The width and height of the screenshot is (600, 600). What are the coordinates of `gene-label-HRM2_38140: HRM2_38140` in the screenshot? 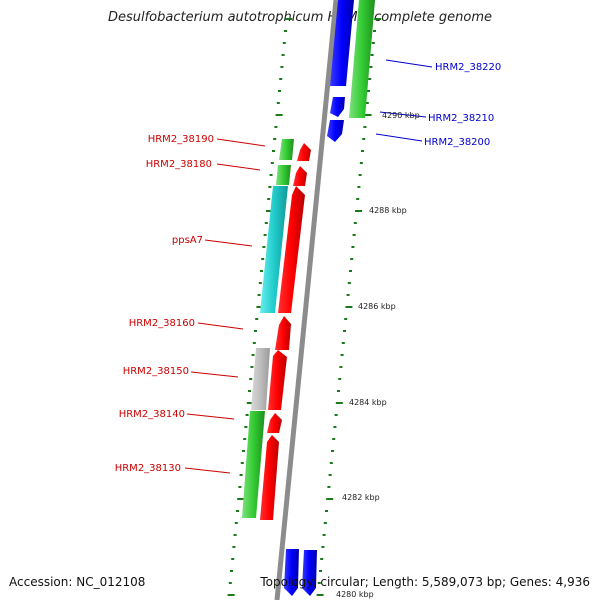 It's located at (152, 414).